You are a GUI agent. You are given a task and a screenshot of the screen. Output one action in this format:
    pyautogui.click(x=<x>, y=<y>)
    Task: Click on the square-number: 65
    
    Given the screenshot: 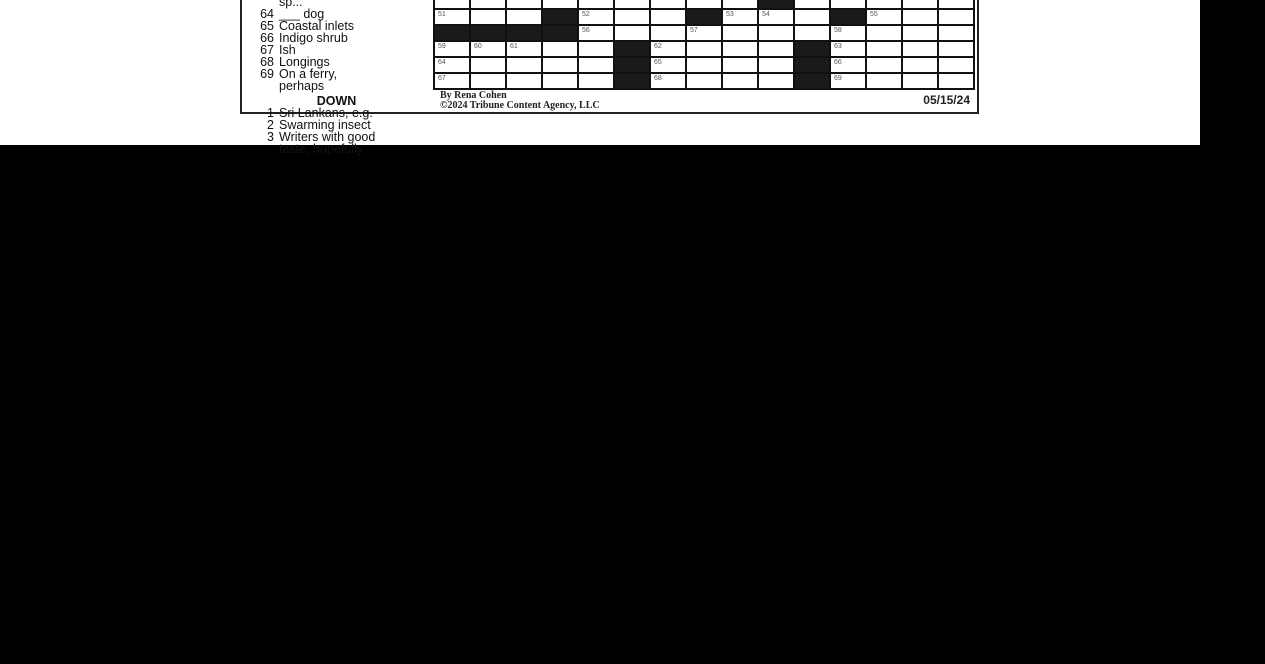 What is the action you would take?
    pyautogui.click(x=658, y=62)
    